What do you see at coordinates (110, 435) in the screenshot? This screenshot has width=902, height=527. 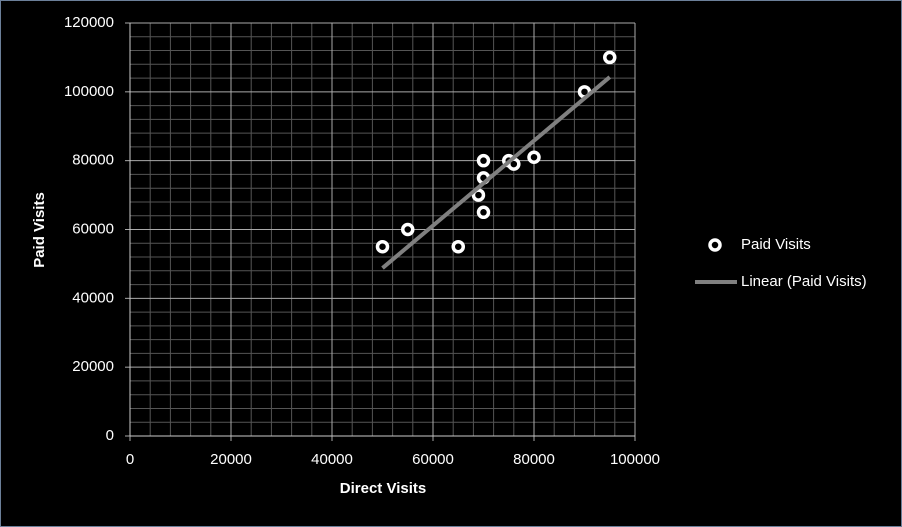 I see `y-tick-label: 0` at bounding box center [110, 435].